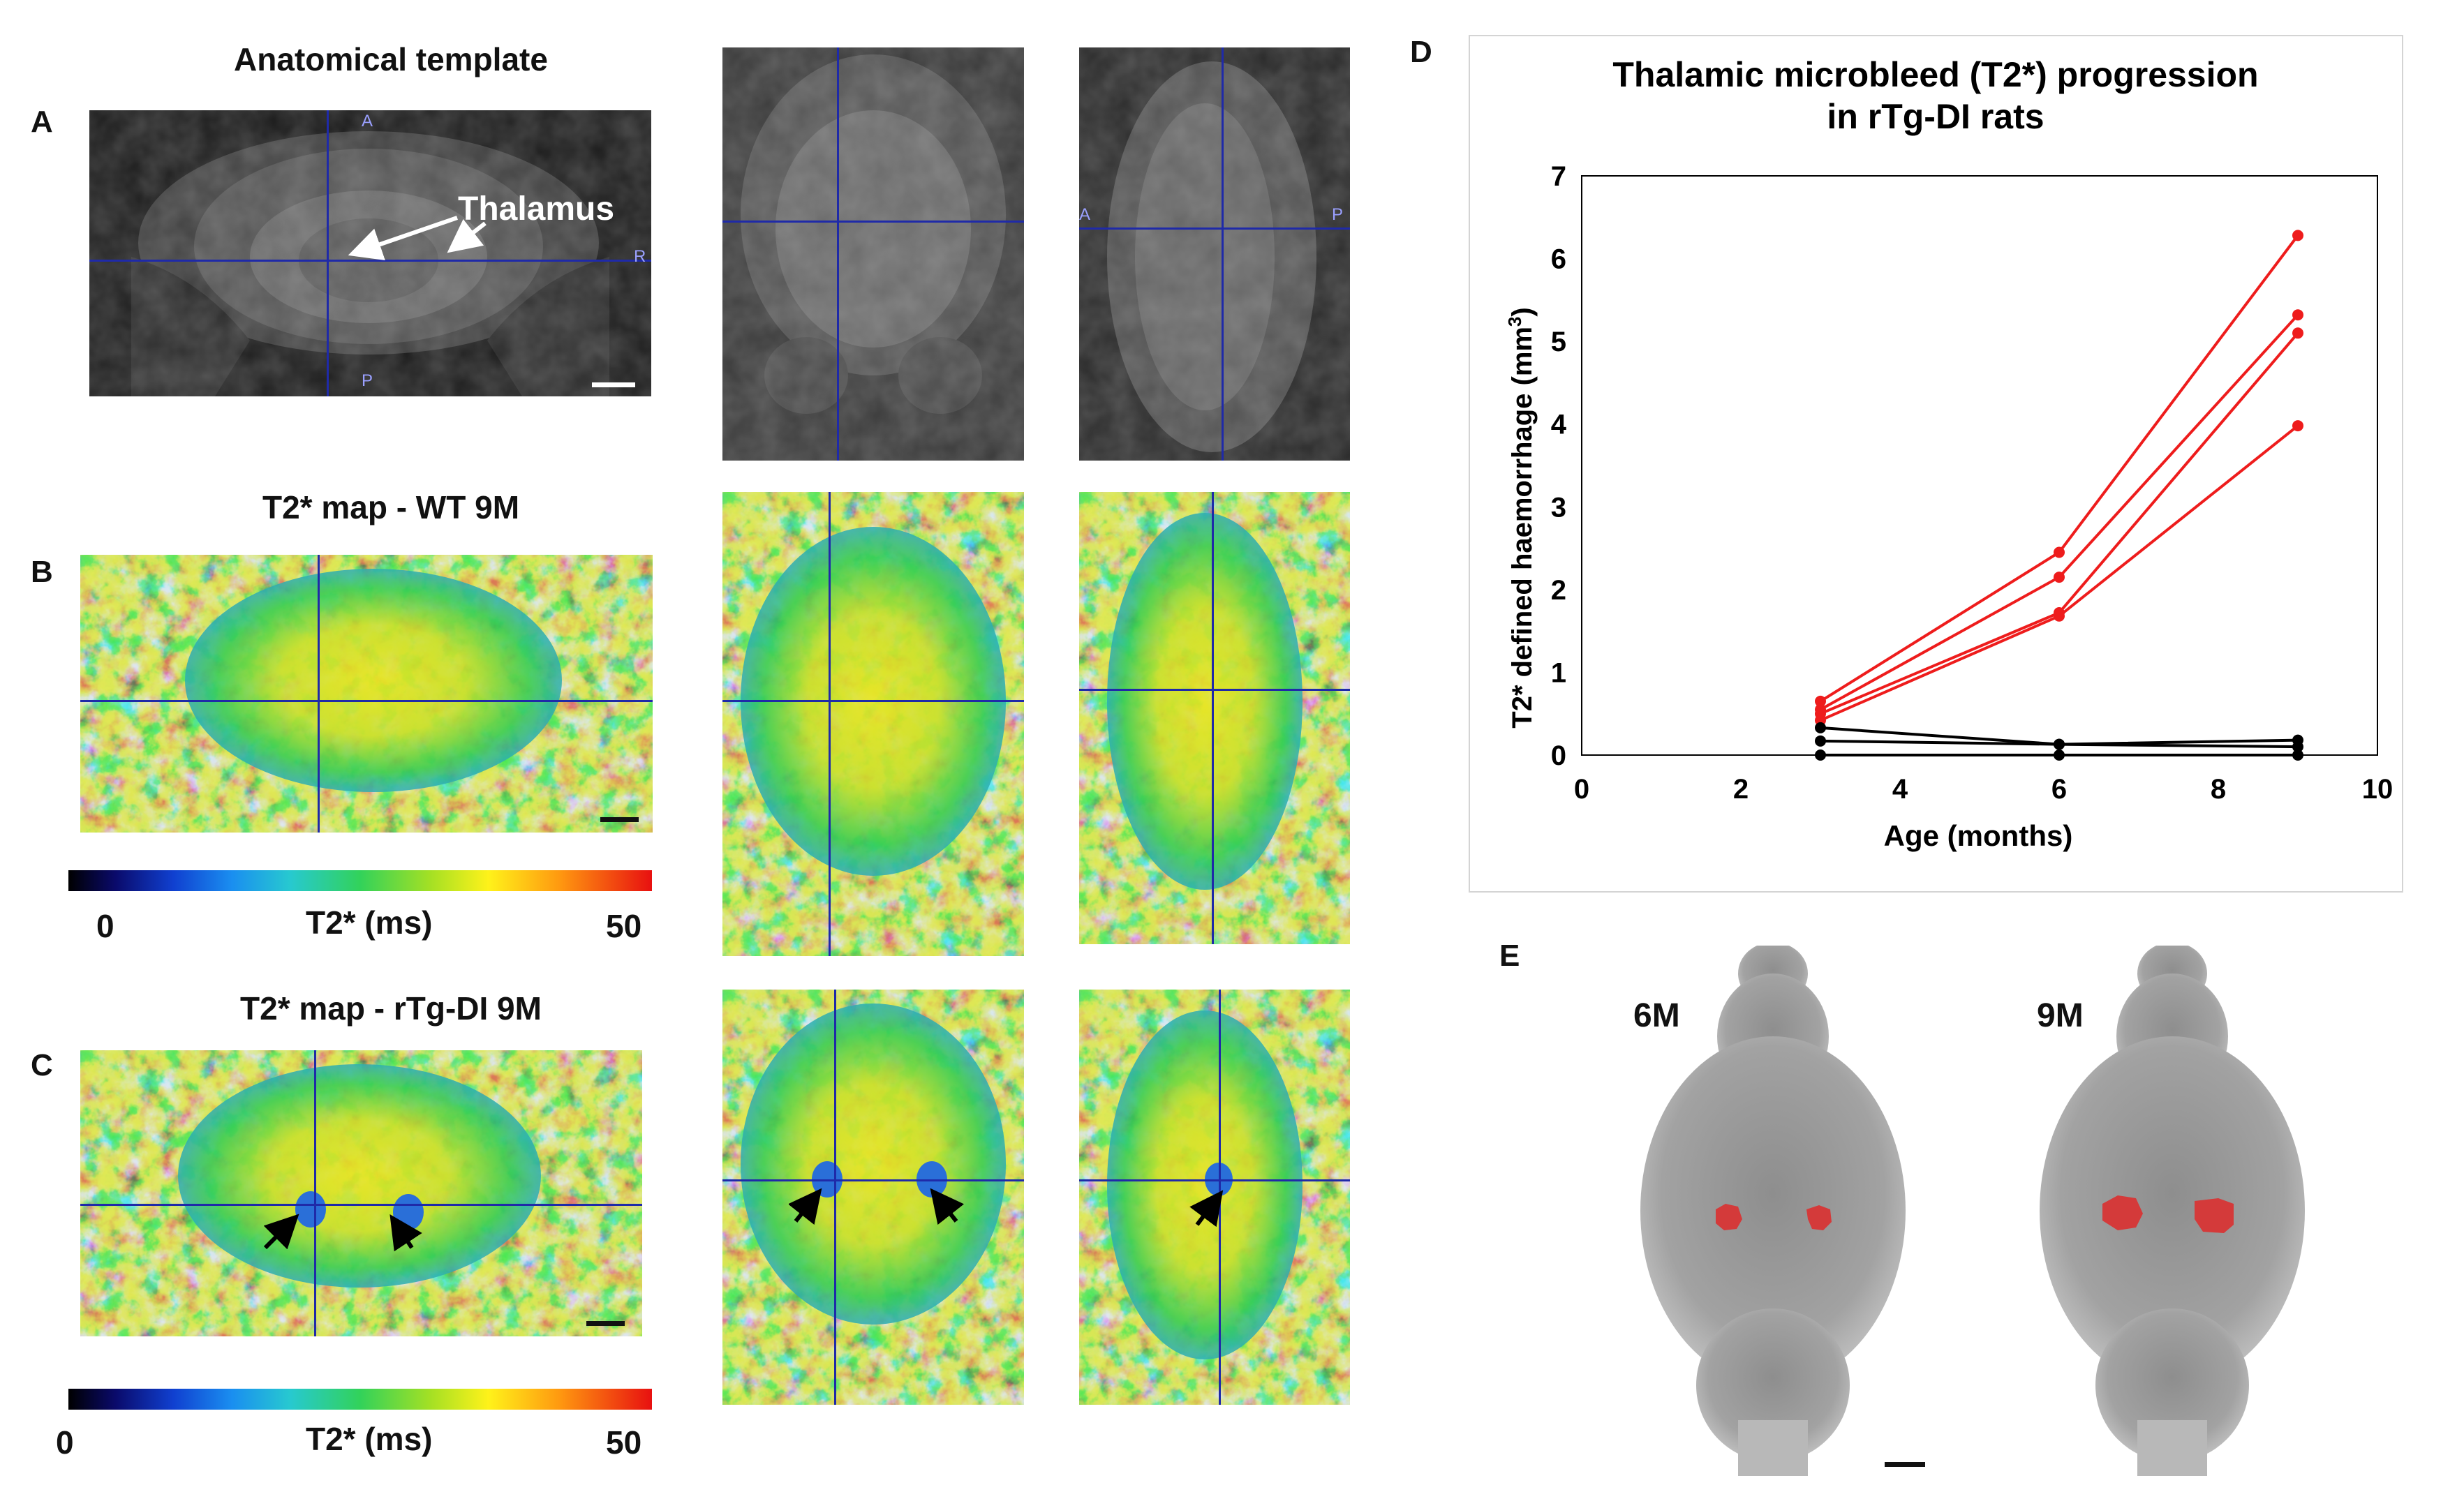 The width and height of the screenshot is (2464, 1492). Describe the element at coordinates (2059, 789) in the screenshot. I see `x-tick-label: 6` at that location.